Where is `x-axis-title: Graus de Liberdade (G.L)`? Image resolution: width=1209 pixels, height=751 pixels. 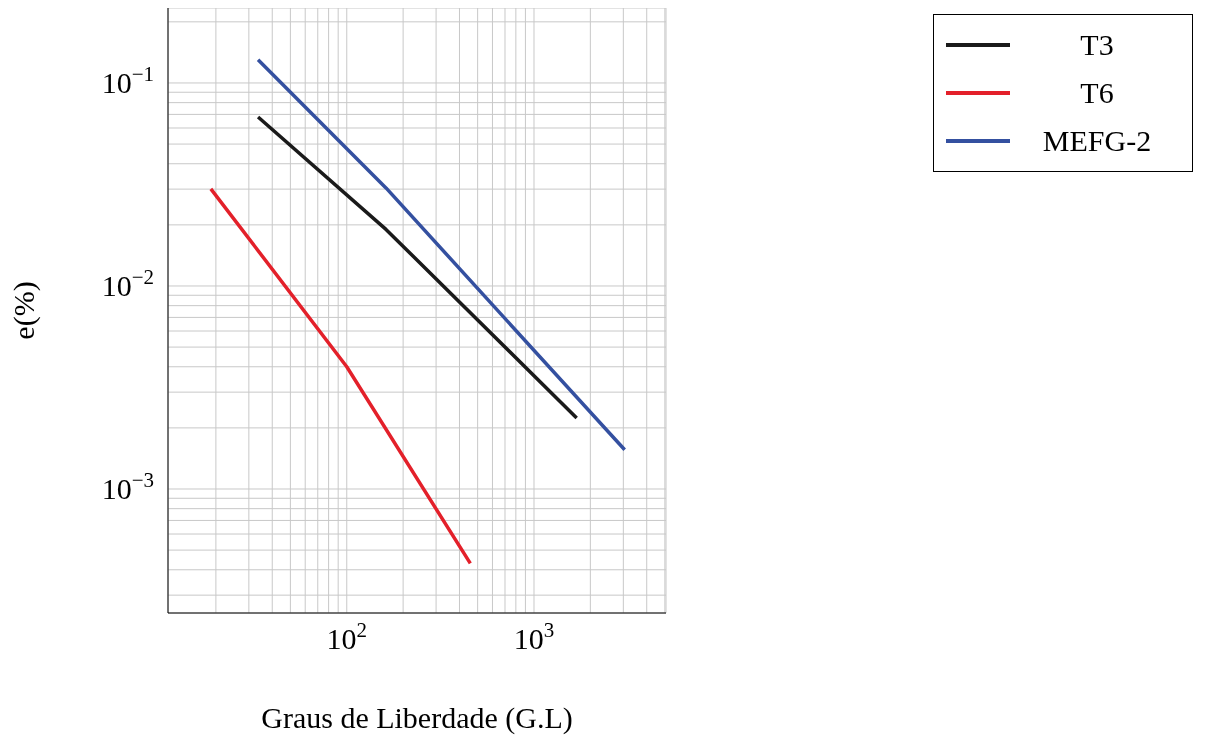 x-axis-title: Graus de Liberdade (G.L) is located at coordinates (417, 718).